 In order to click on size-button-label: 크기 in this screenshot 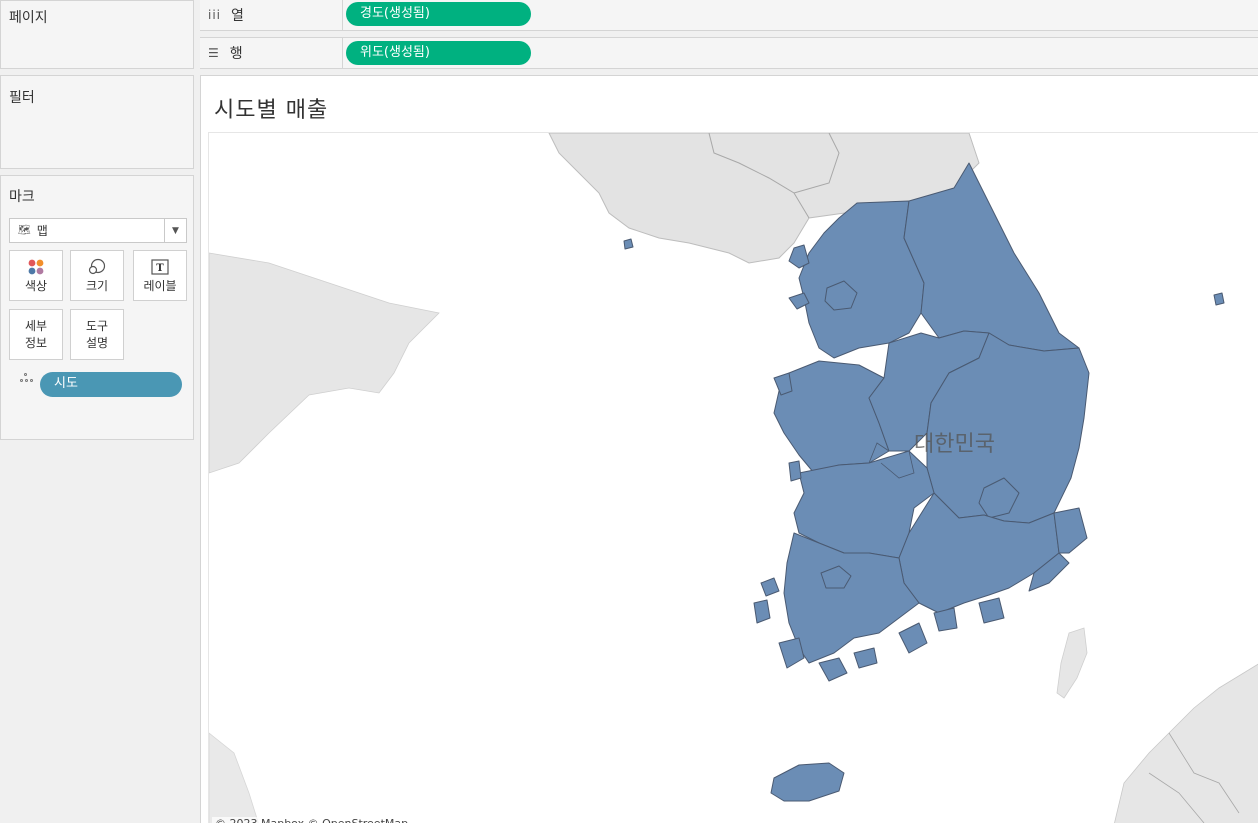, I will do `click(97, 286)`.